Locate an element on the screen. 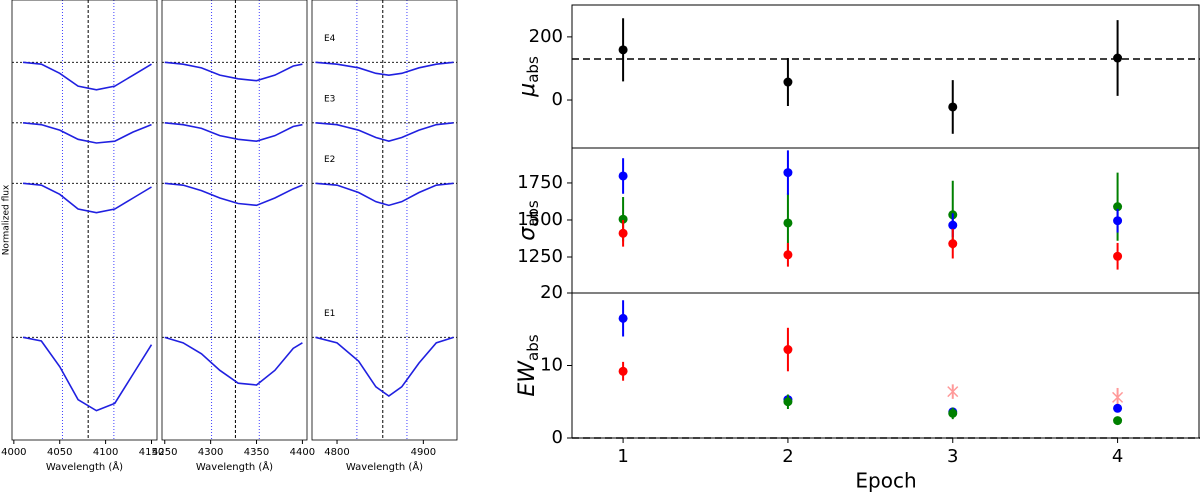 This screenshot has width=1200, height=495. y-axis-label-main: EW is located at coordinates (527, 378).